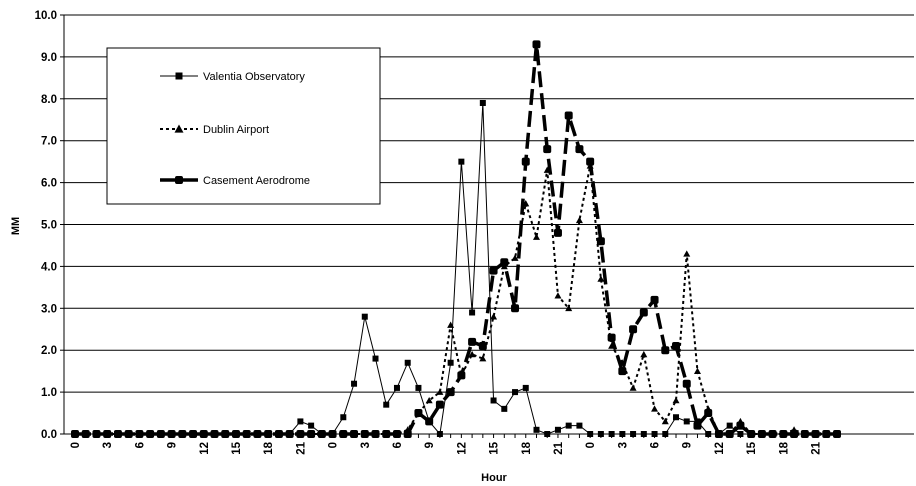  I want to click on x-axis-title: Hour, so click(494, 478).